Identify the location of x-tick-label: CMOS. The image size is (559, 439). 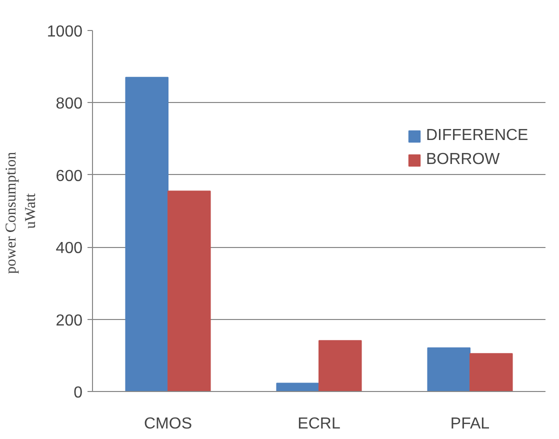
(168, 424).